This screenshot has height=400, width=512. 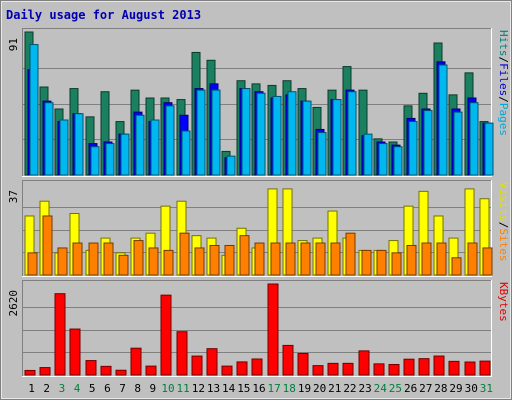 I want to click on panel-legend: Hits/Files/Pages, so click(x=503, y=83).